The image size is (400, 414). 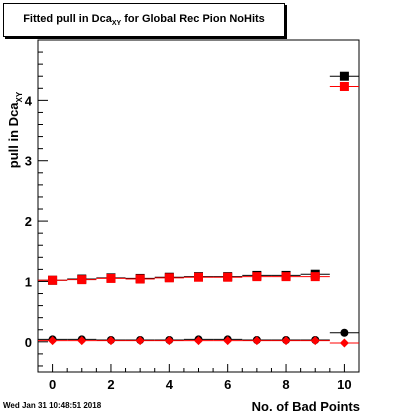 I want to click on x-tick-label: 8, so click(x=285, y=384).